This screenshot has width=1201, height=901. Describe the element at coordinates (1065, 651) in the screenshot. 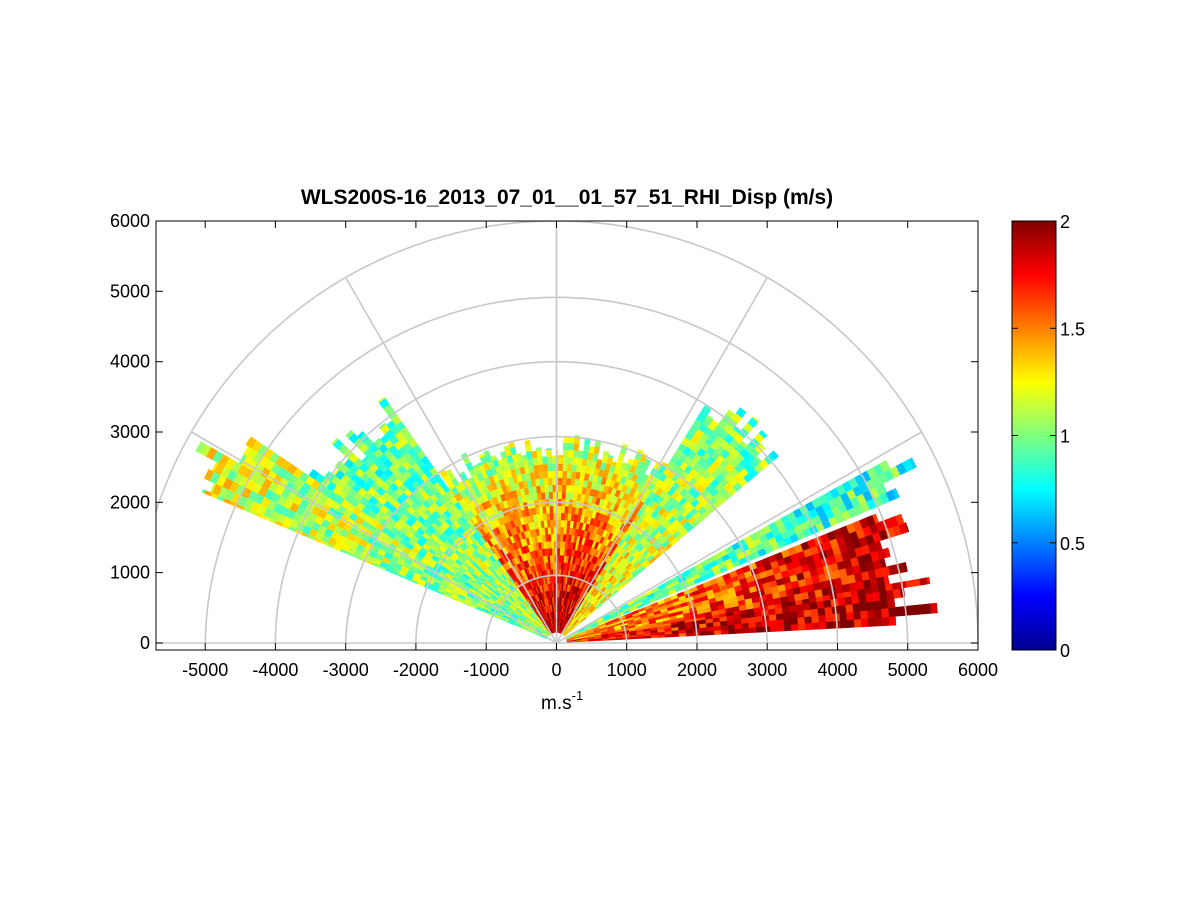

I see `colorbar-tick-label: 0` at that location.